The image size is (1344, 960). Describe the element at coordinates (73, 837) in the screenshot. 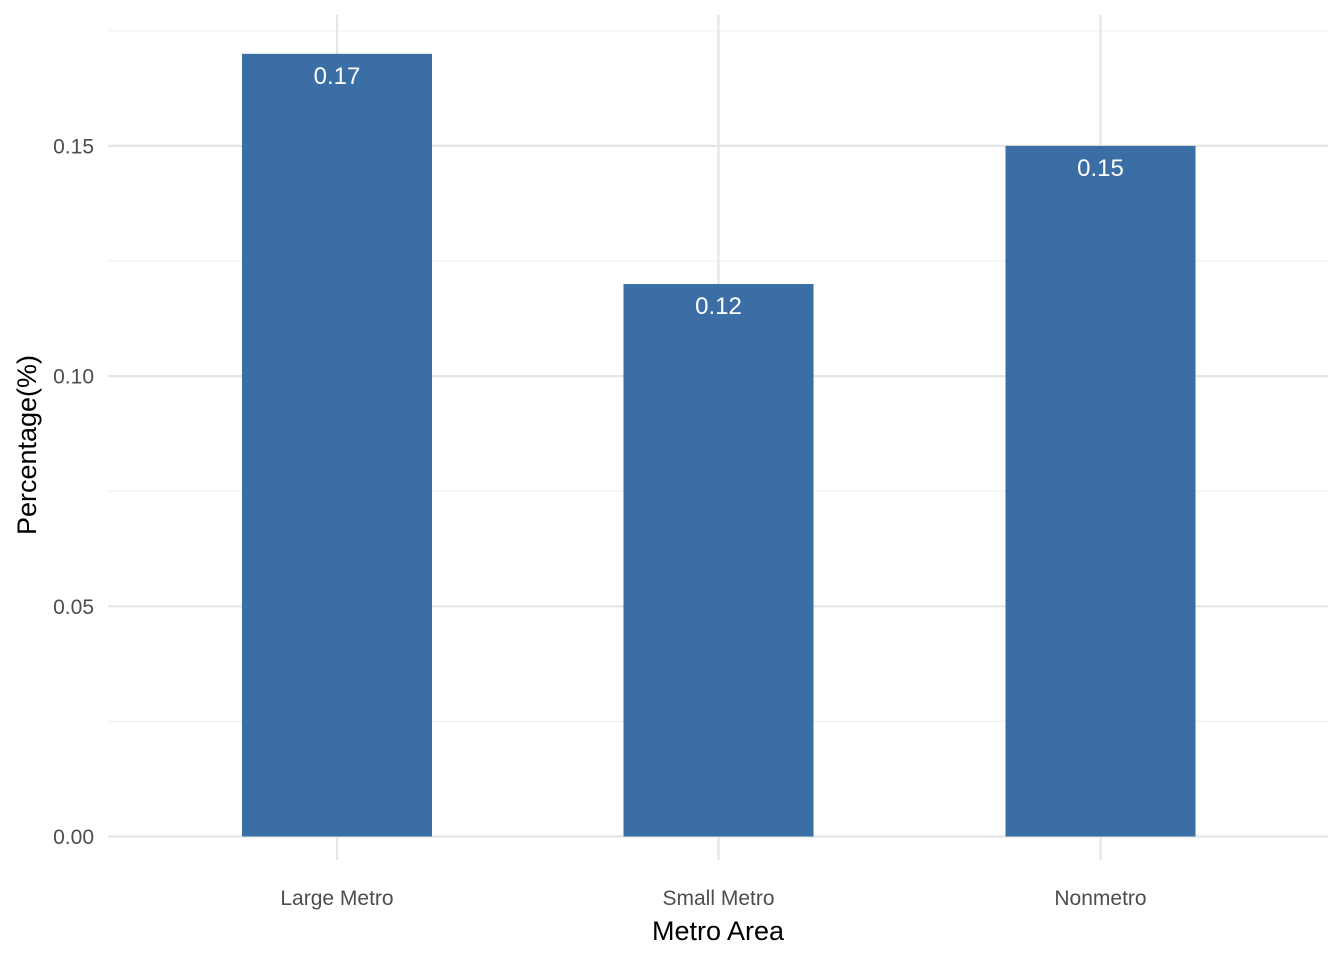

I see `y-tick-label: 0.00` at that location.